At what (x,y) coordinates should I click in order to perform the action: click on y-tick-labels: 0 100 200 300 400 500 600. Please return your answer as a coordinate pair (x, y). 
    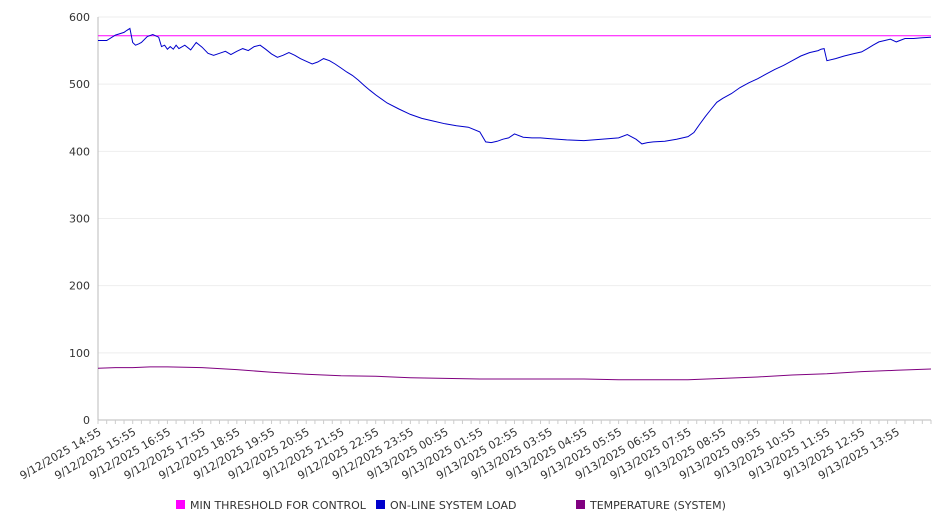
    Looking at the image, I should click on (79, 219).